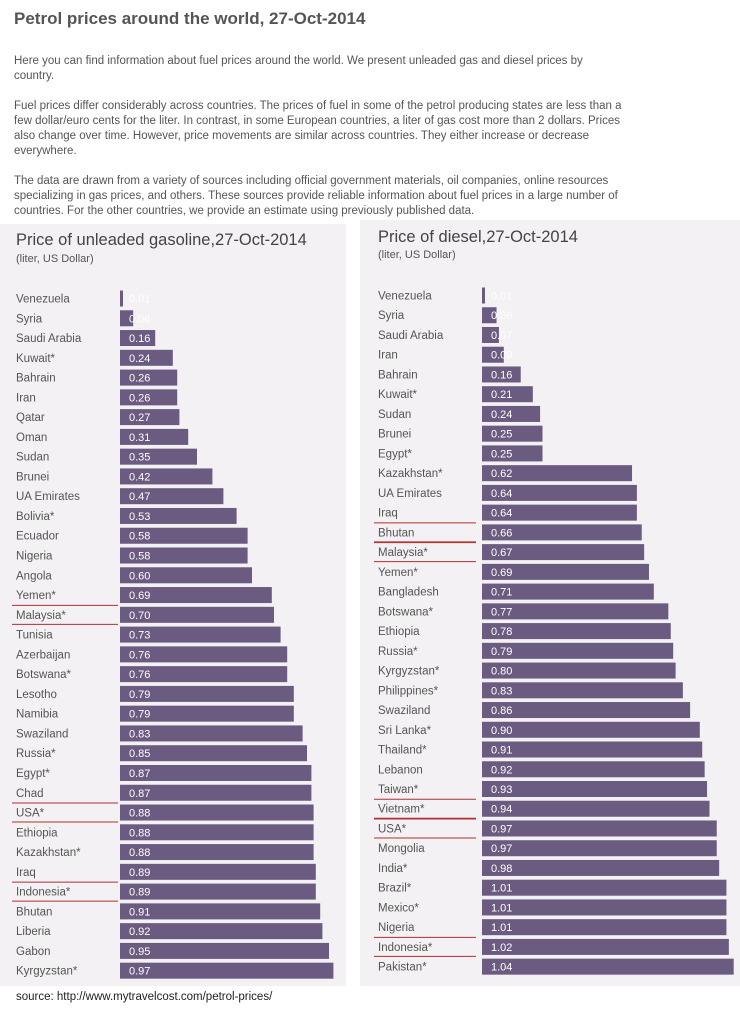  What do you see at coordinates (408, 593) in the screenshot?
I see `diesel-category-label-bangladesh: Bangladesh` at bounding box center [408, 593].